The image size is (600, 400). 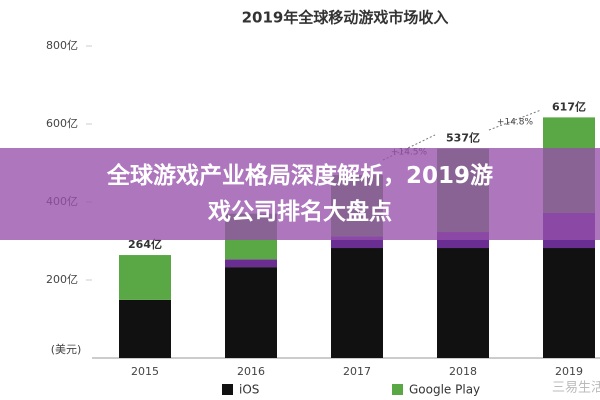 What do you see at coordinates (145, 244) in the screenshot?
I see `total-label: 264亿` at bounding box center [145, 244].